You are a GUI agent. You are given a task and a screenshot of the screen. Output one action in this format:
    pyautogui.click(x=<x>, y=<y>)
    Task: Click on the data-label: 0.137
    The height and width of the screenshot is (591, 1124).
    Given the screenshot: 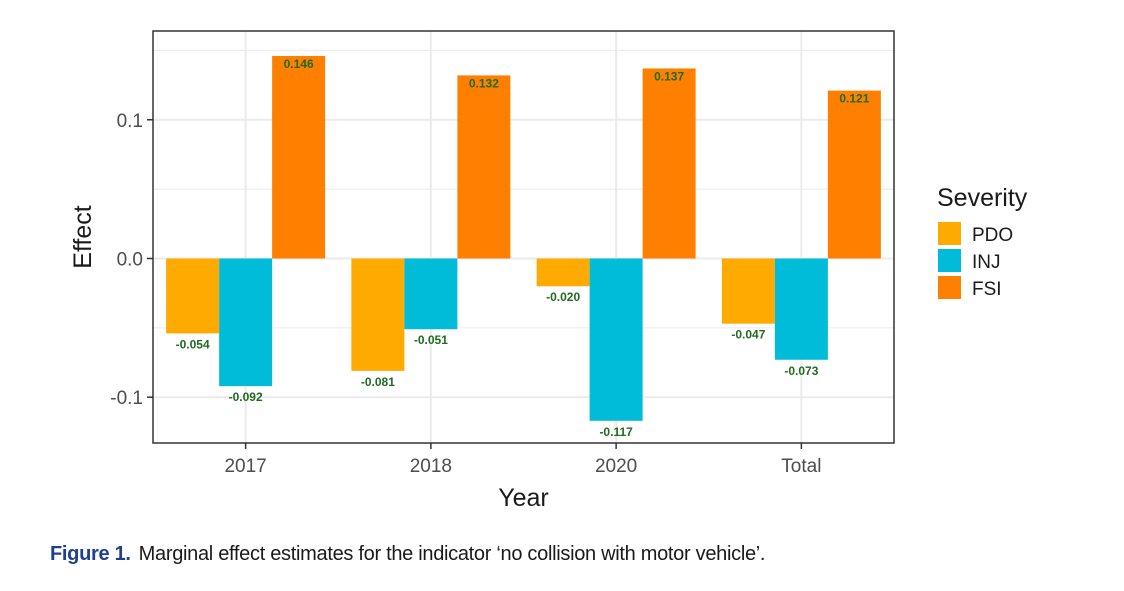 What is the action you would take?
    pyautogui.click(x=669, y=76)
    